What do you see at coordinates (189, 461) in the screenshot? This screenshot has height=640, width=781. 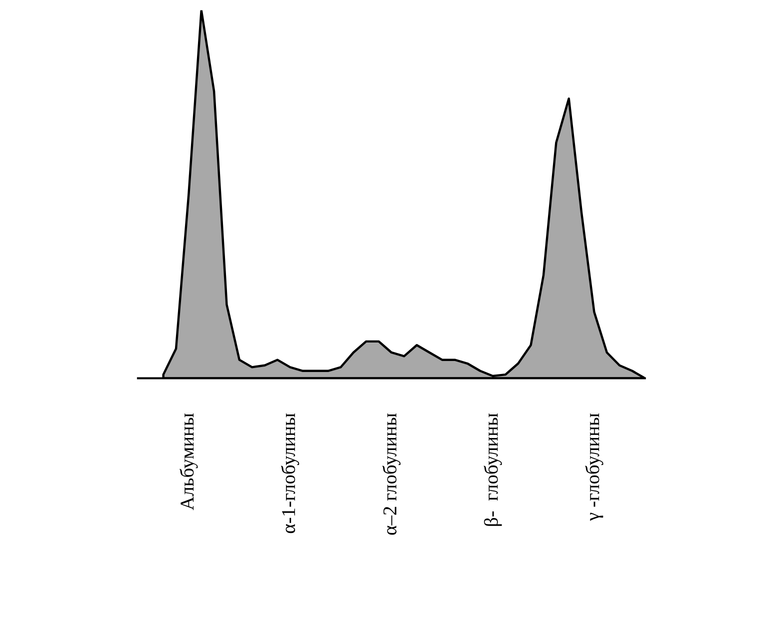 I see `text: Альбумины` at bounding box center [189, 461].